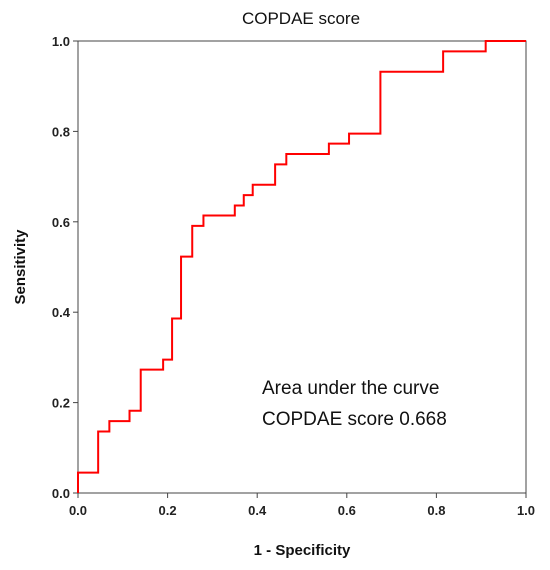 The height and width of the screenshot is (570, 550). Describe the element at coordinates (350, 388) in the screenshot. I see `auc-annotation-line-1: Area under the curve` at that location.